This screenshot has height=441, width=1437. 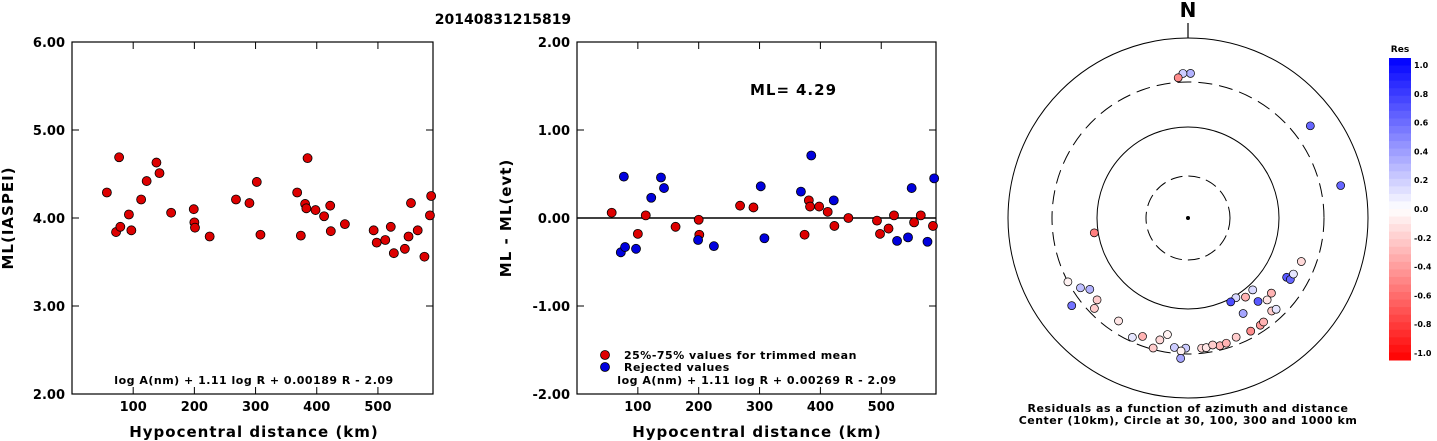 I want to click on legend-label-trimmed: 25%-75% values for trimmed mean, so click(x=740, y=355).